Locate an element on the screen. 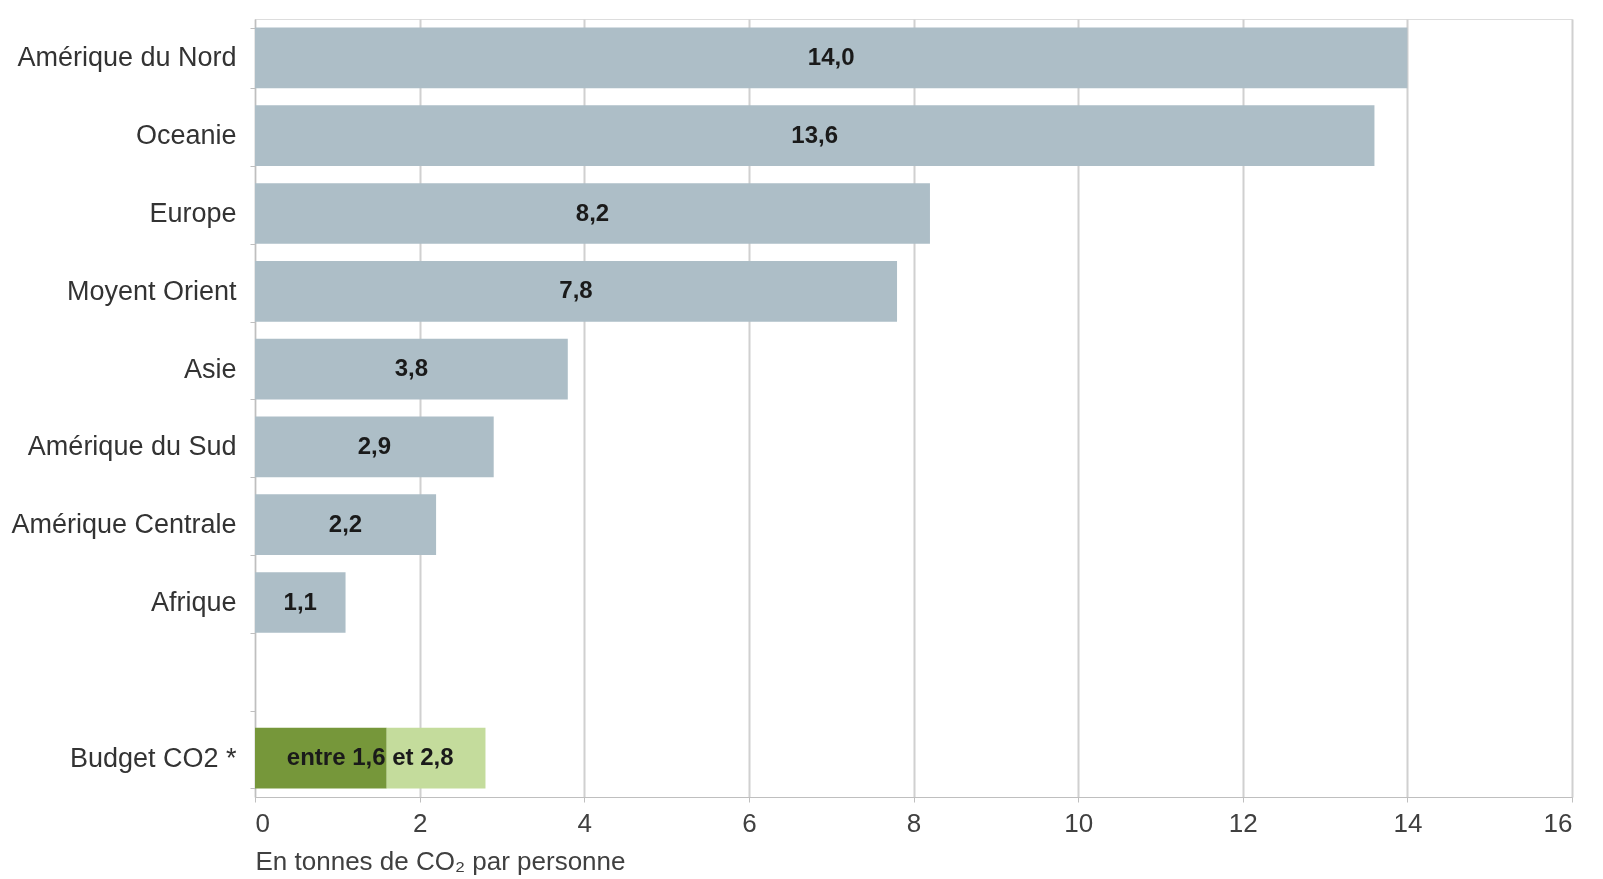 The height and width of the screenshot is (879, 1603). y-tick-label: Amérique du Nord is located at coordinates (127, 57).